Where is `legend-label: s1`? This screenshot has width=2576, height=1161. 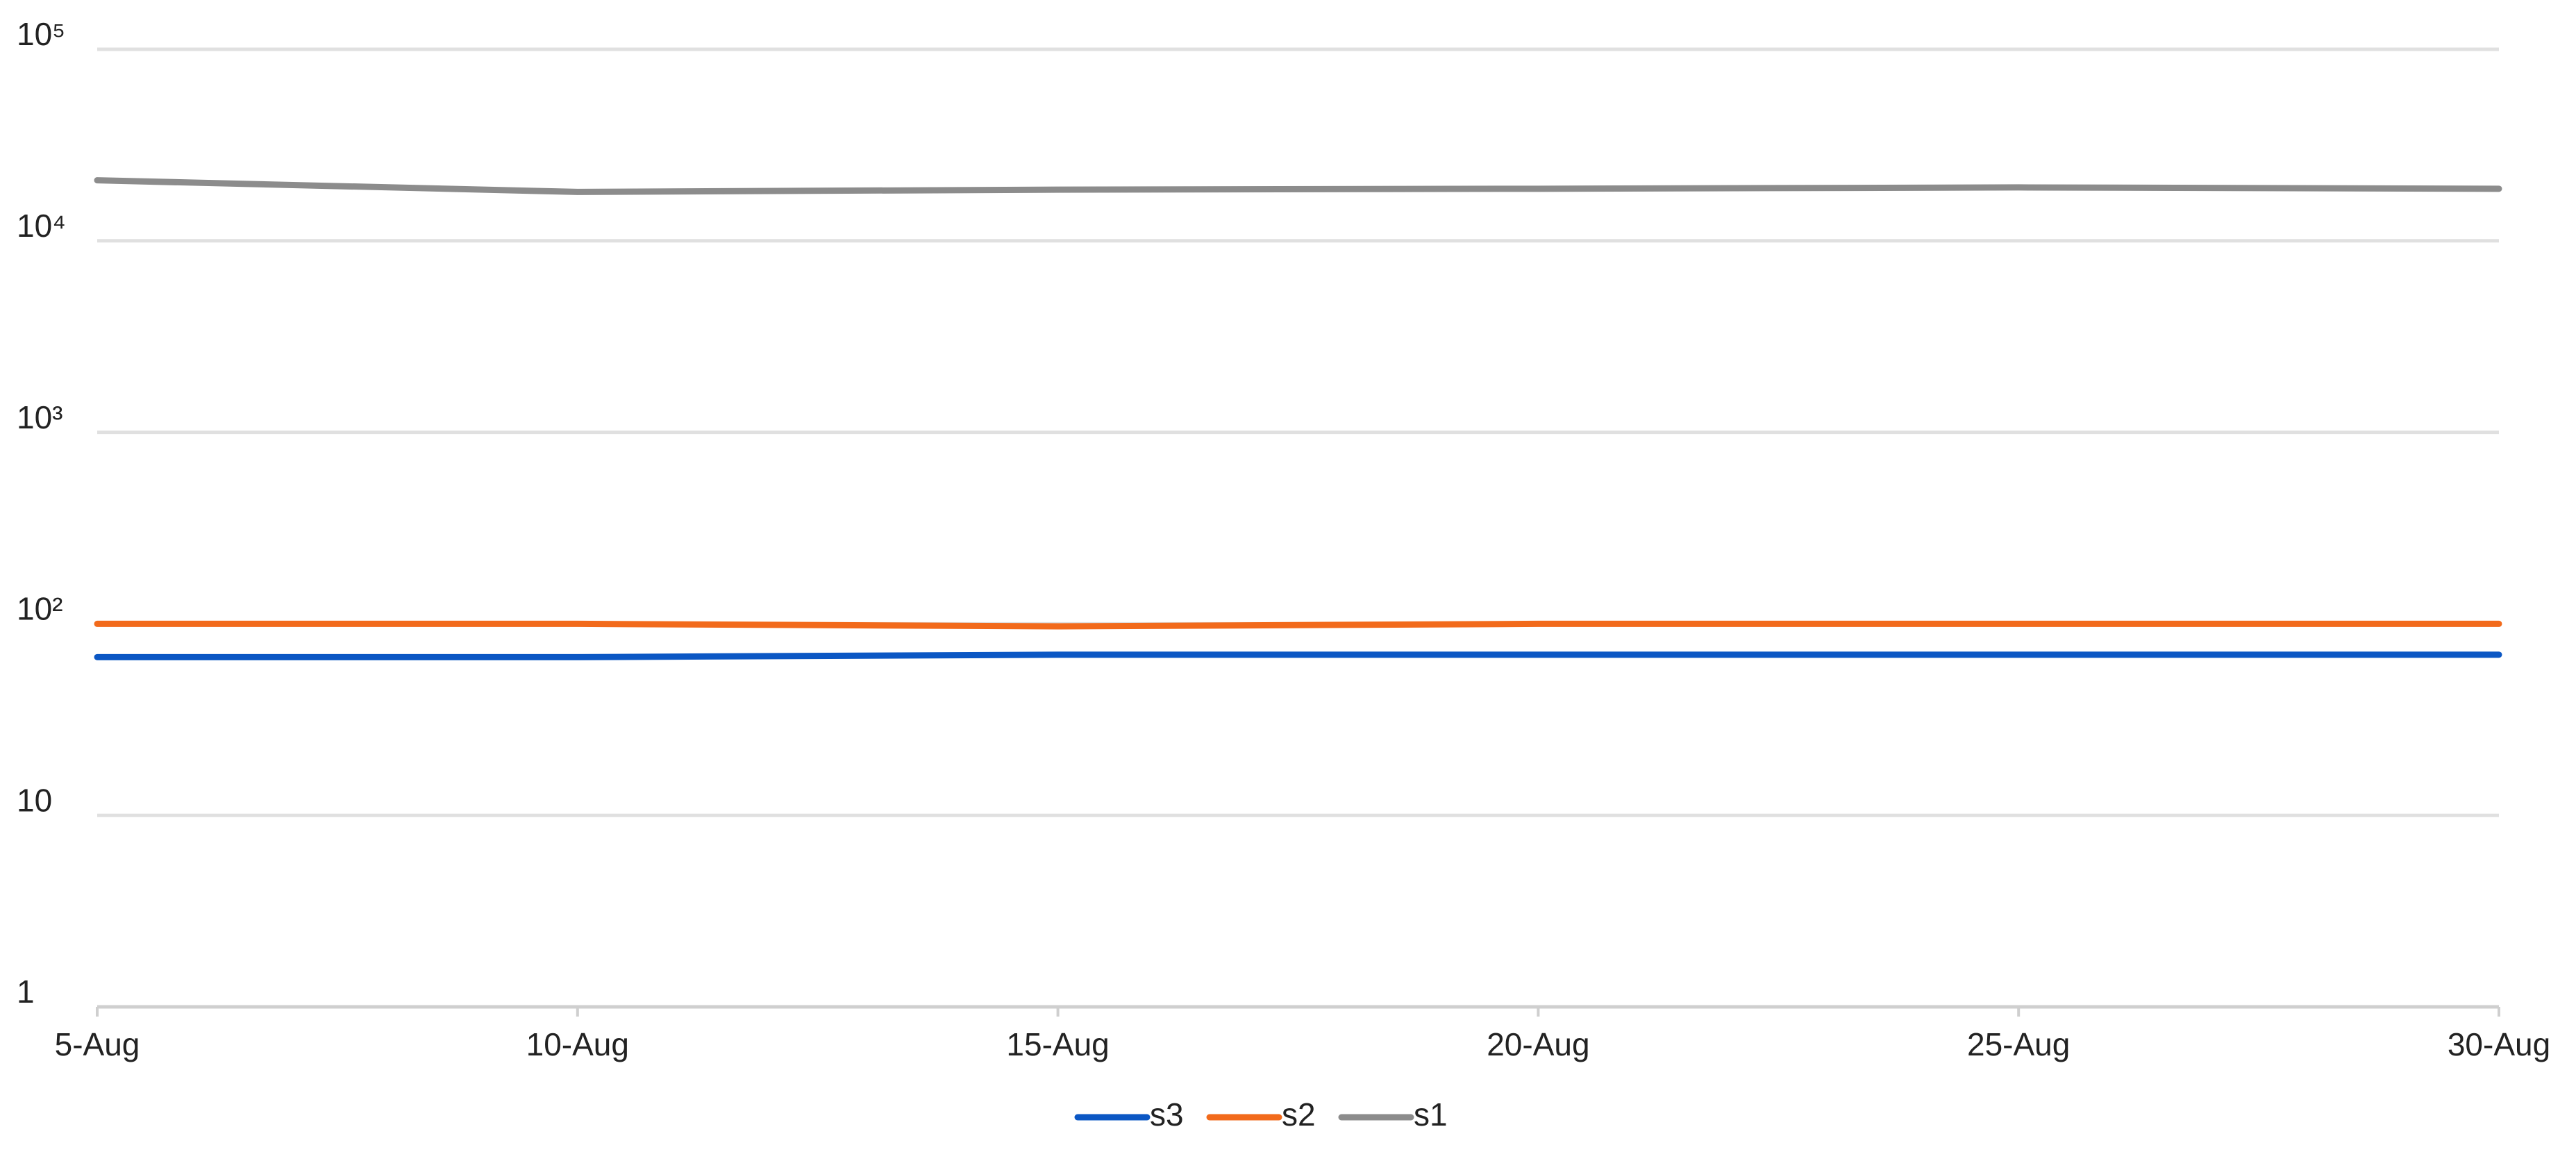
legend-label: s1 is located at coordinates (1431, 1114).